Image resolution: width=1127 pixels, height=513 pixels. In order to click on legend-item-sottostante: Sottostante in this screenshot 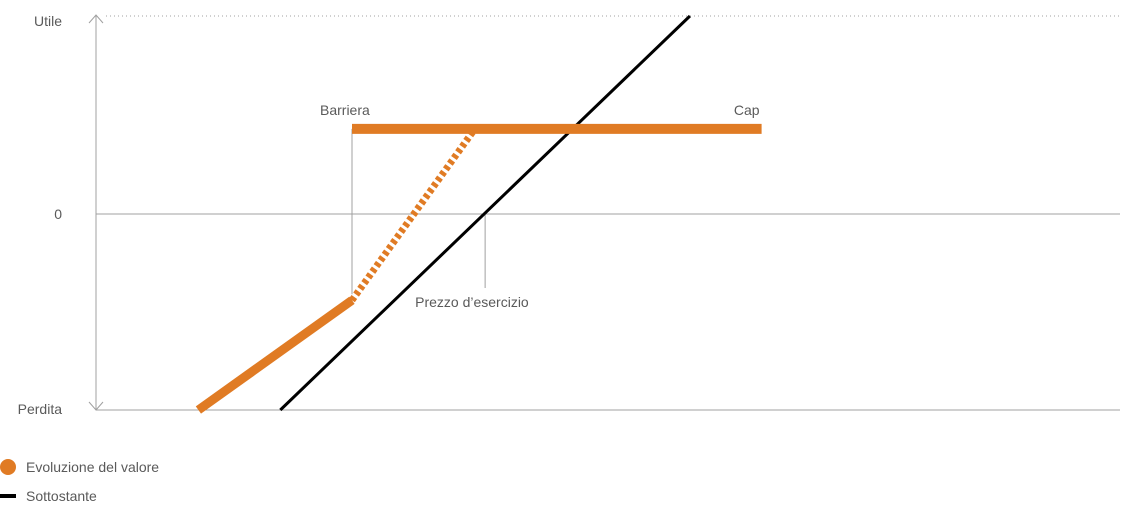, I will do `click(48, 496)`.